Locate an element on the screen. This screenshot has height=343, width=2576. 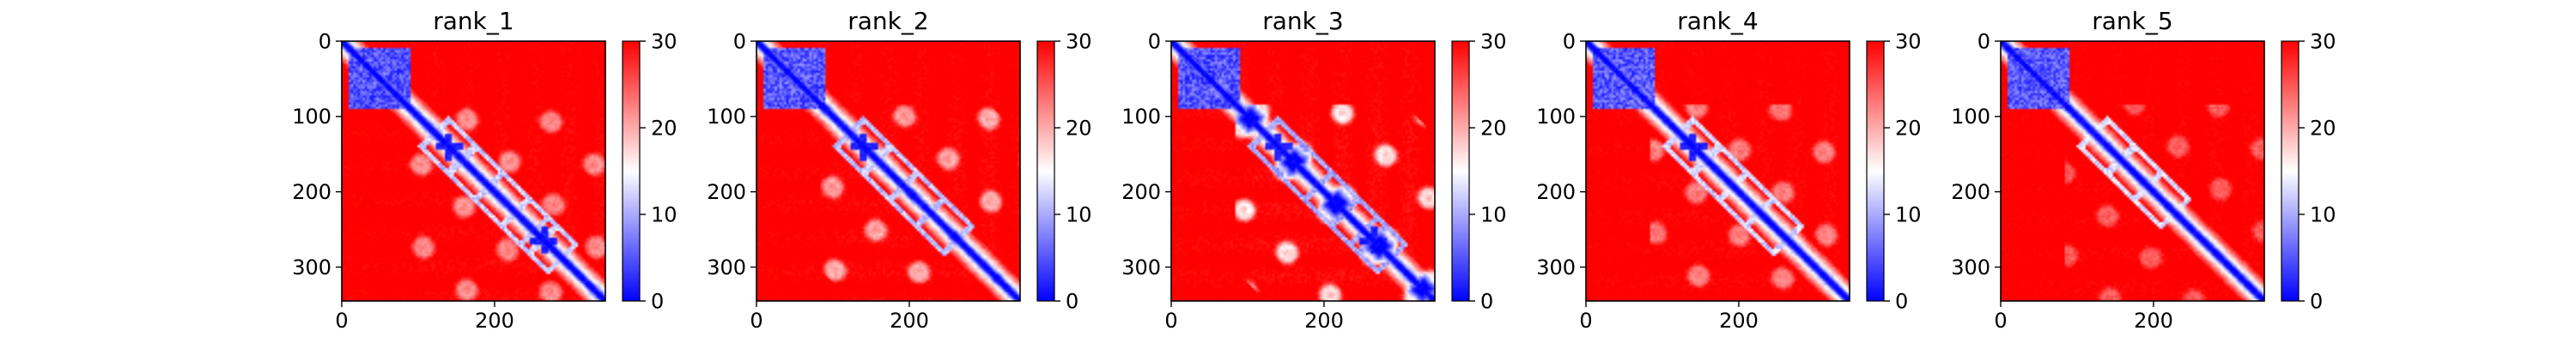
heatmap-panel-3: rank_3 0 200 0 100 200 300 0 10 20 30 is located at coordinates (1313, 170).